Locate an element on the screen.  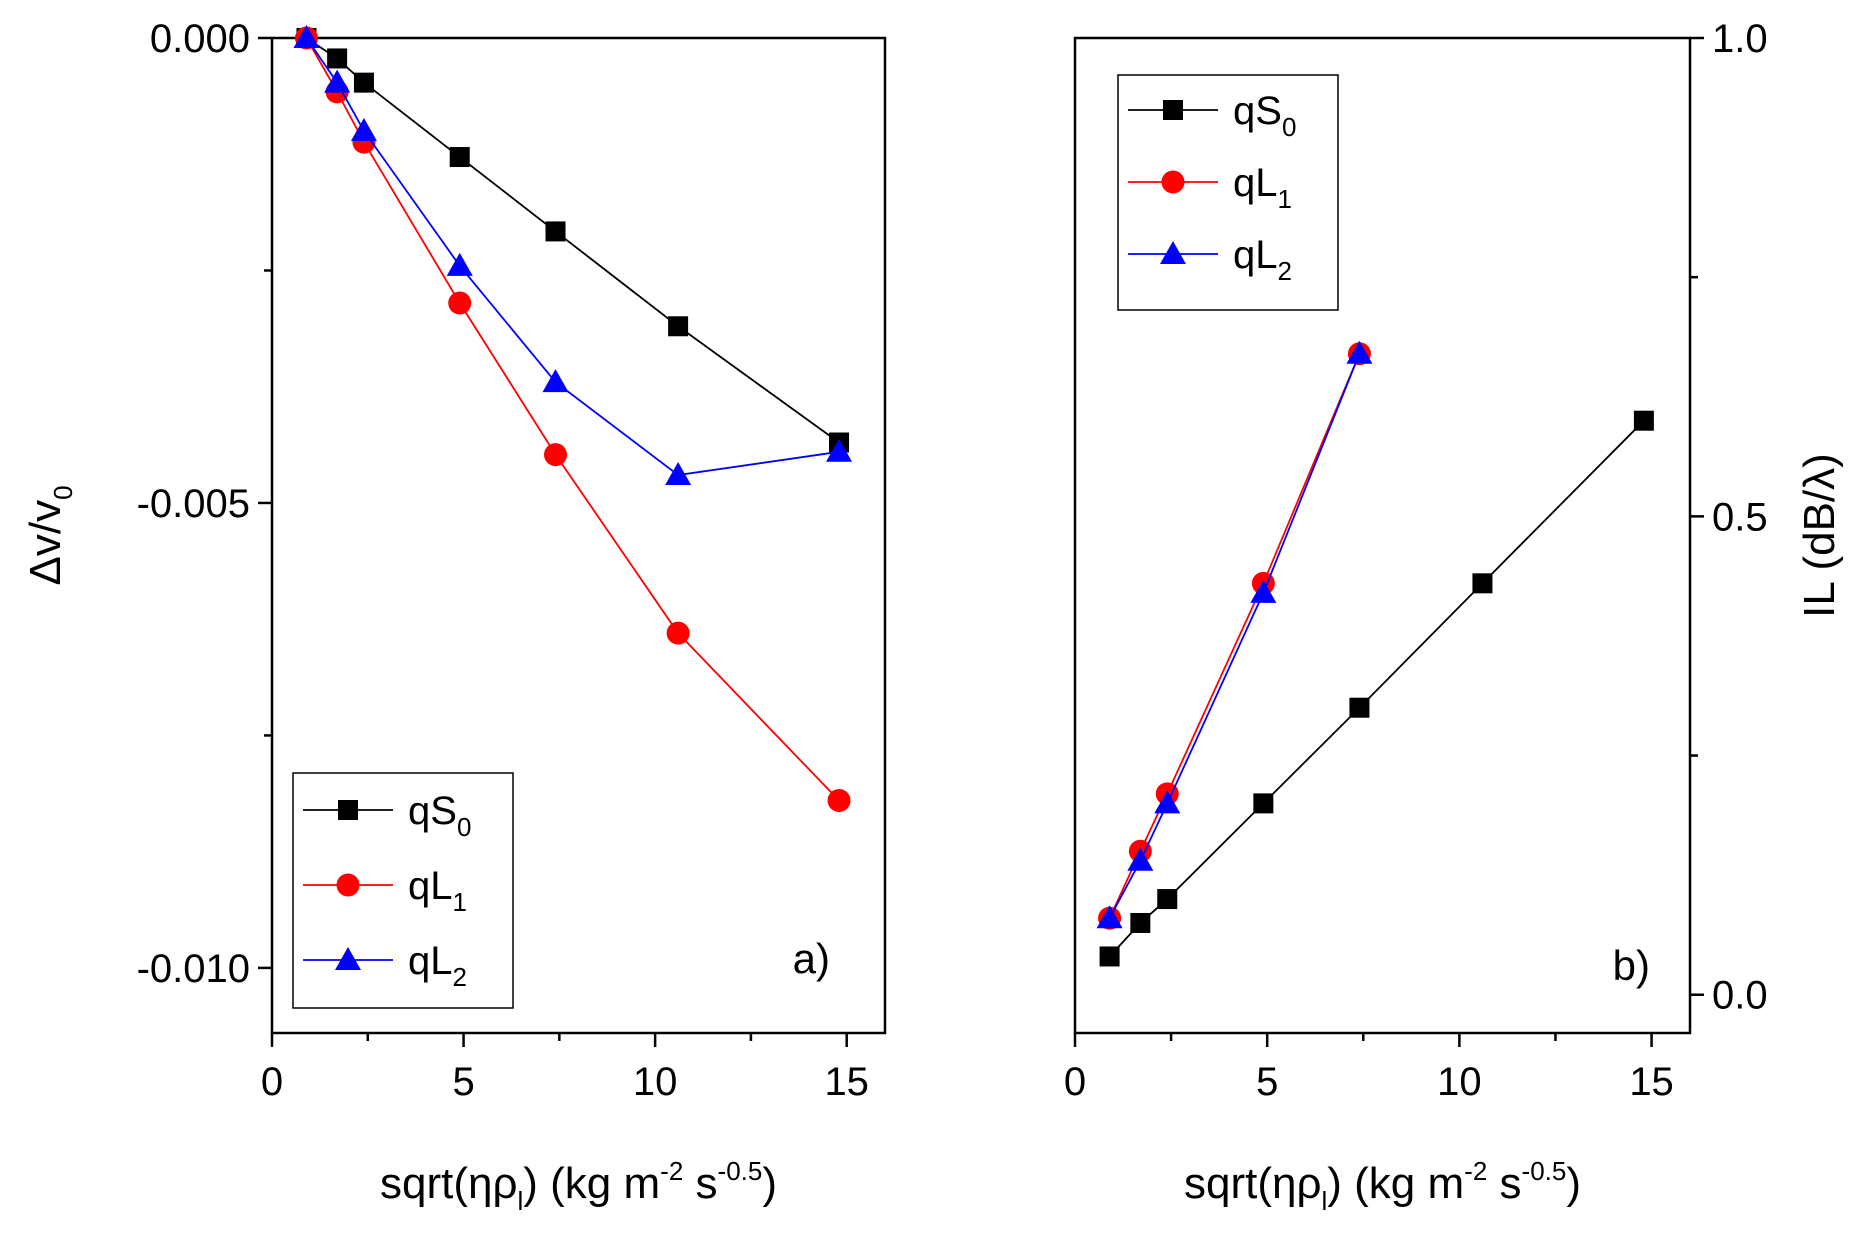
series-qS0 is located at coordinates (573, 240).